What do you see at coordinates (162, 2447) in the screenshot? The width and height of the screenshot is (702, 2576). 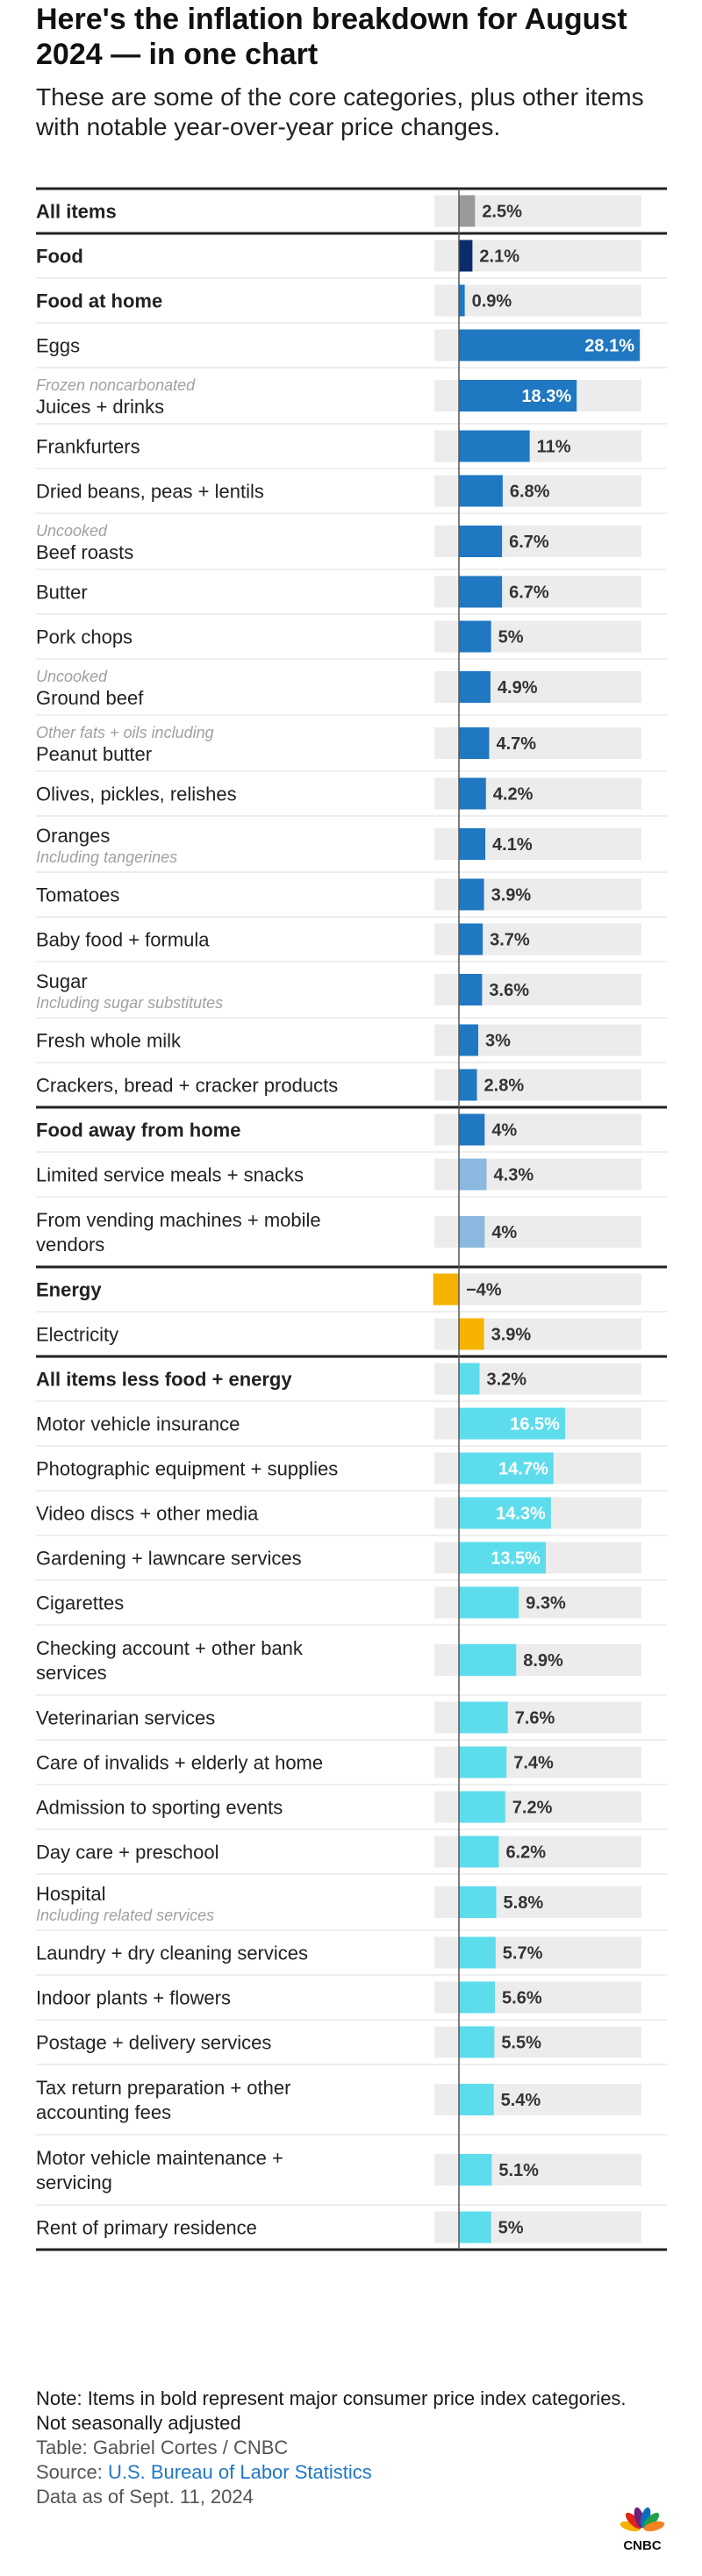 I see `footer-credit: Table: Gabriel Cortes / CNBC` at bounding box center [162, 2447].